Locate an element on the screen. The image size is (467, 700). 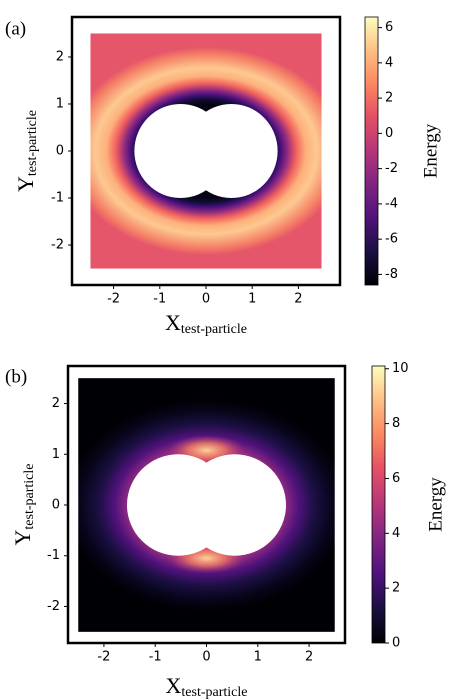
panel-label: (a) is located at coordinates (15, 28).